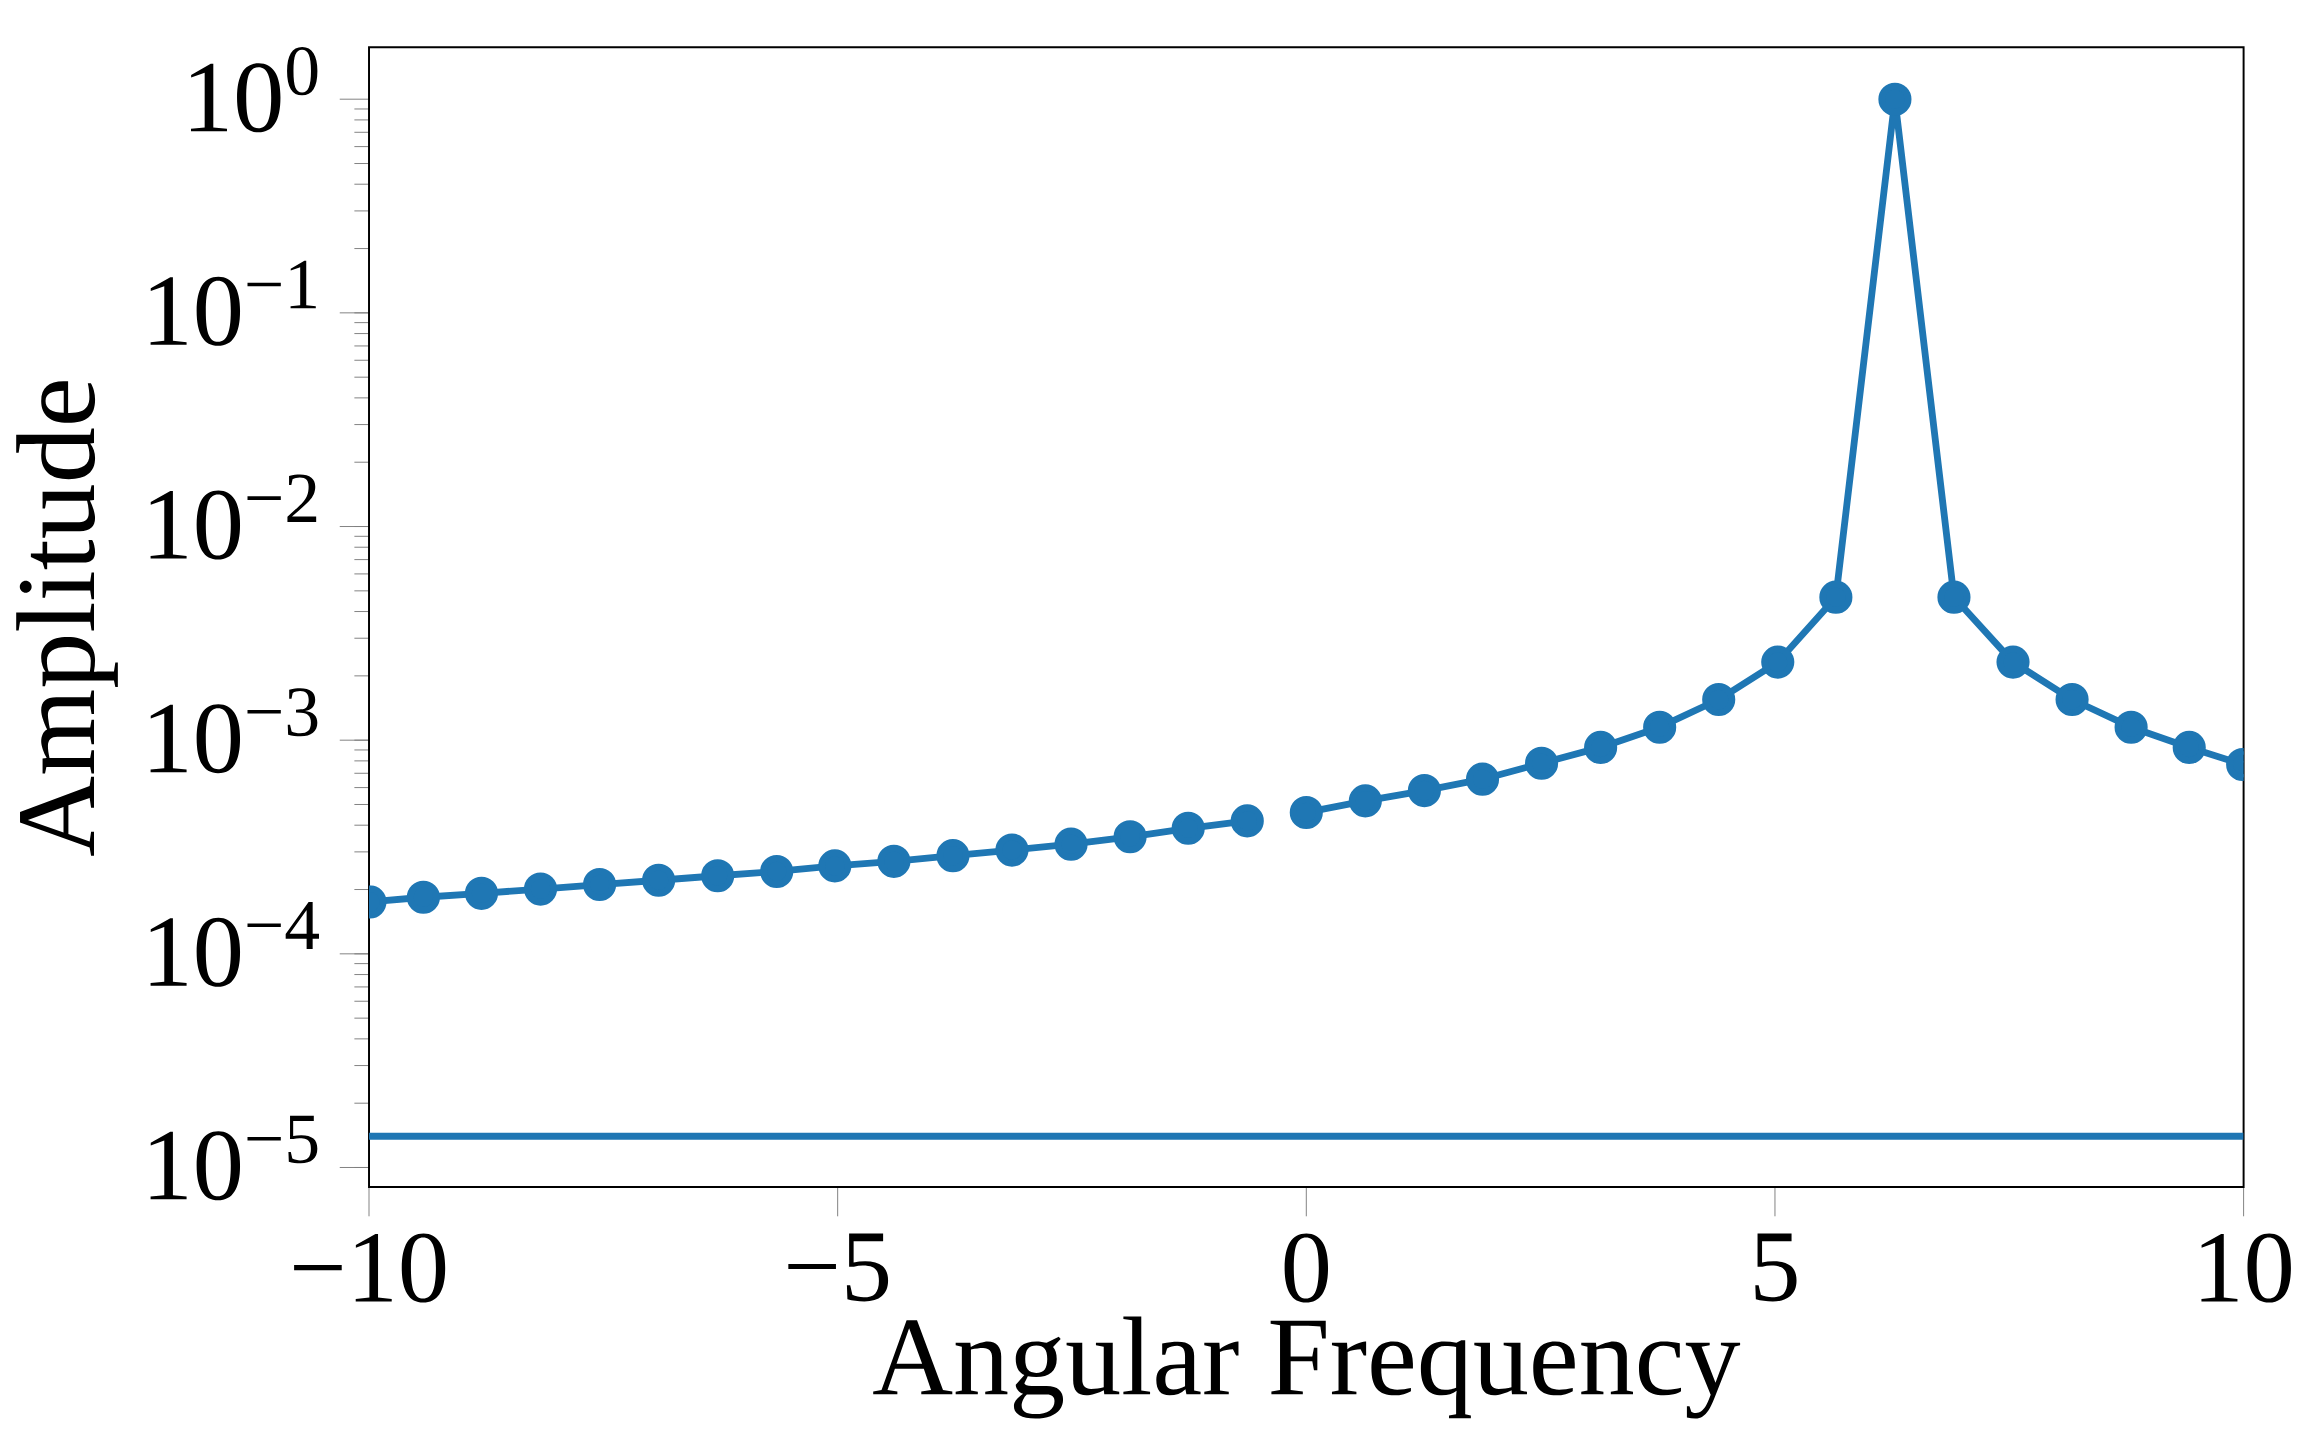 The width and height of the screenshot is (2311, 1435). What do you see at coordinates (67, 618) in the screenshot?
I see `y-axis-title: Amplitude` at bounding box center [67, 618].